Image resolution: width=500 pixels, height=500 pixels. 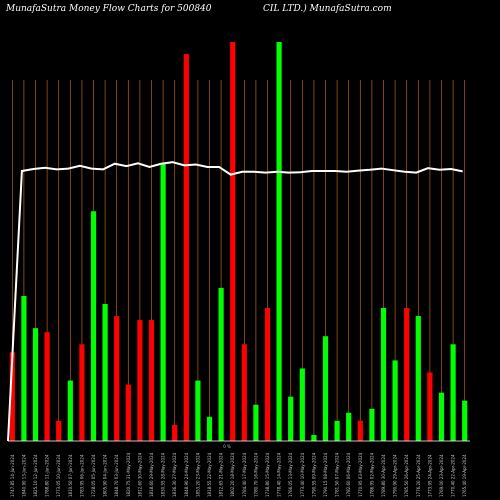 I want to click on x-tick-label: 1848.90 24-May-2024, so click(x=186, y=474).